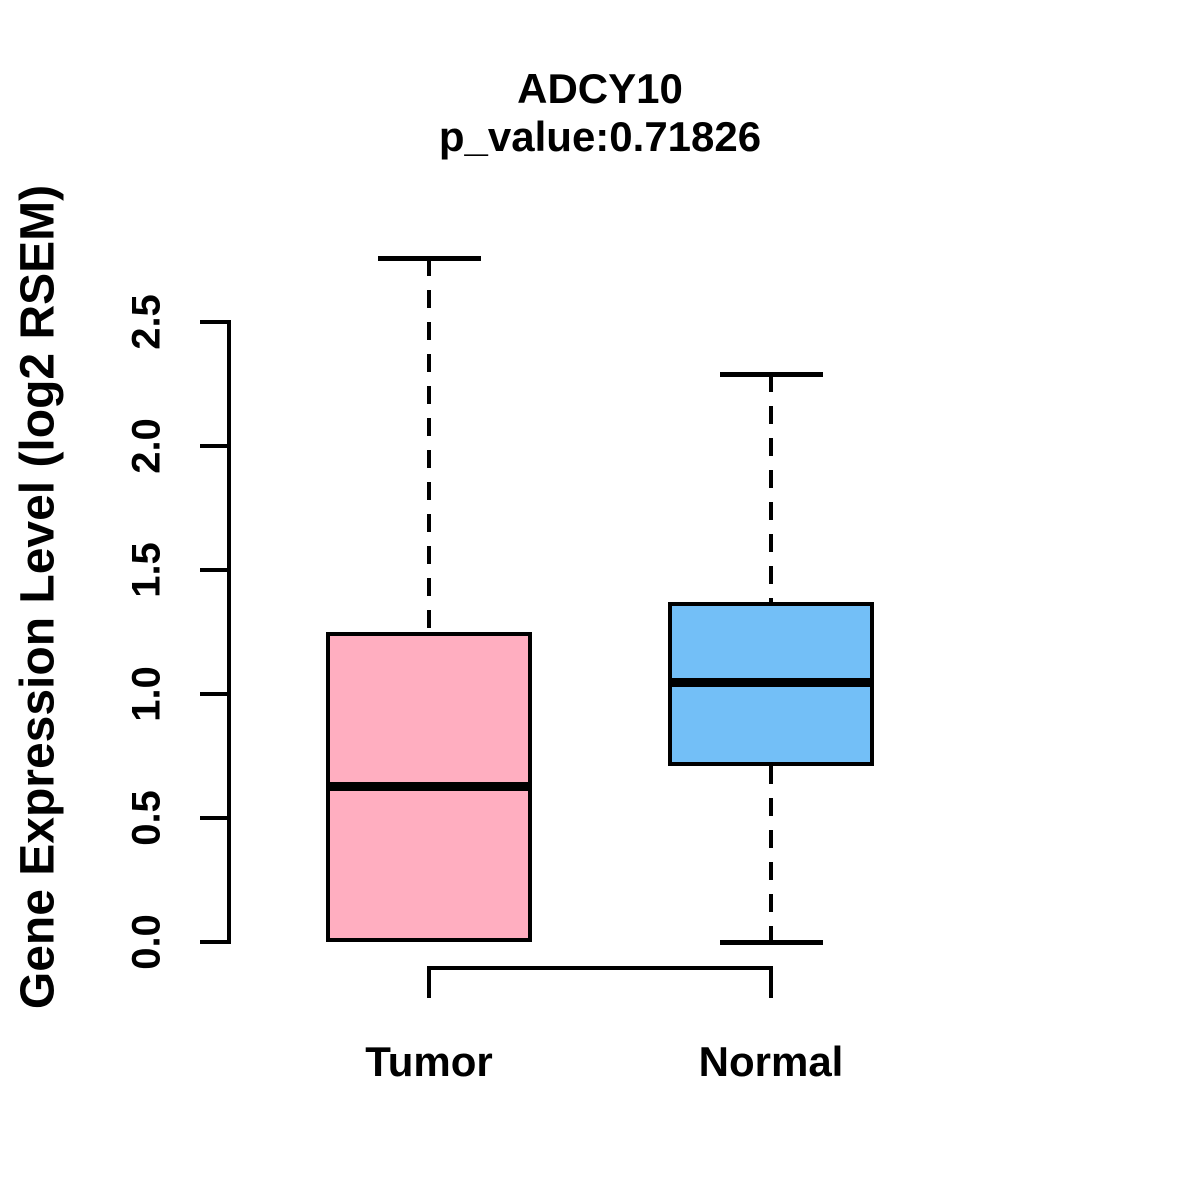 The width and height of the screenshot is (1200, 1200). I want to click on y-tick-label: 0.0, so click(146, 942).